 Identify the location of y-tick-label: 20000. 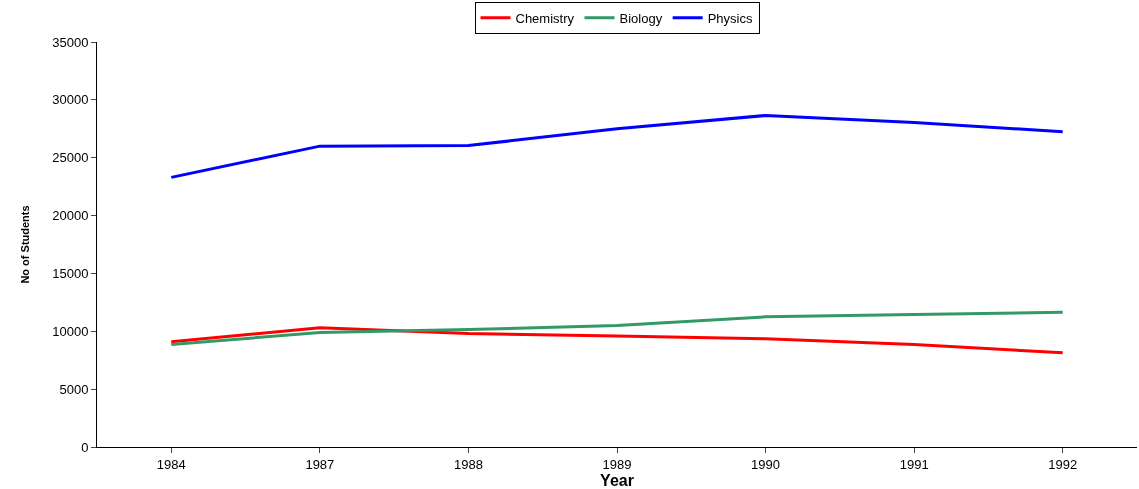
(70, 216).